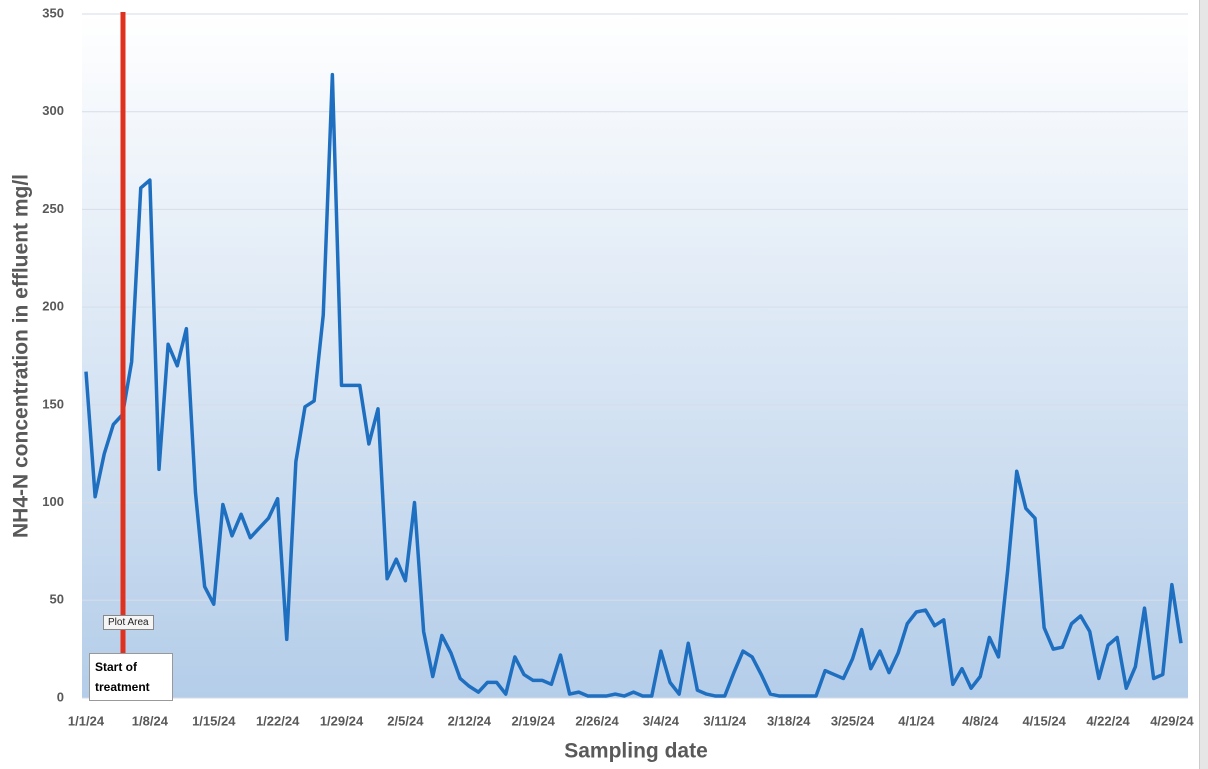 The width and height of the screenshot is (1208, 769). I want to click on y-tick-label: 350, so click(53, 12).